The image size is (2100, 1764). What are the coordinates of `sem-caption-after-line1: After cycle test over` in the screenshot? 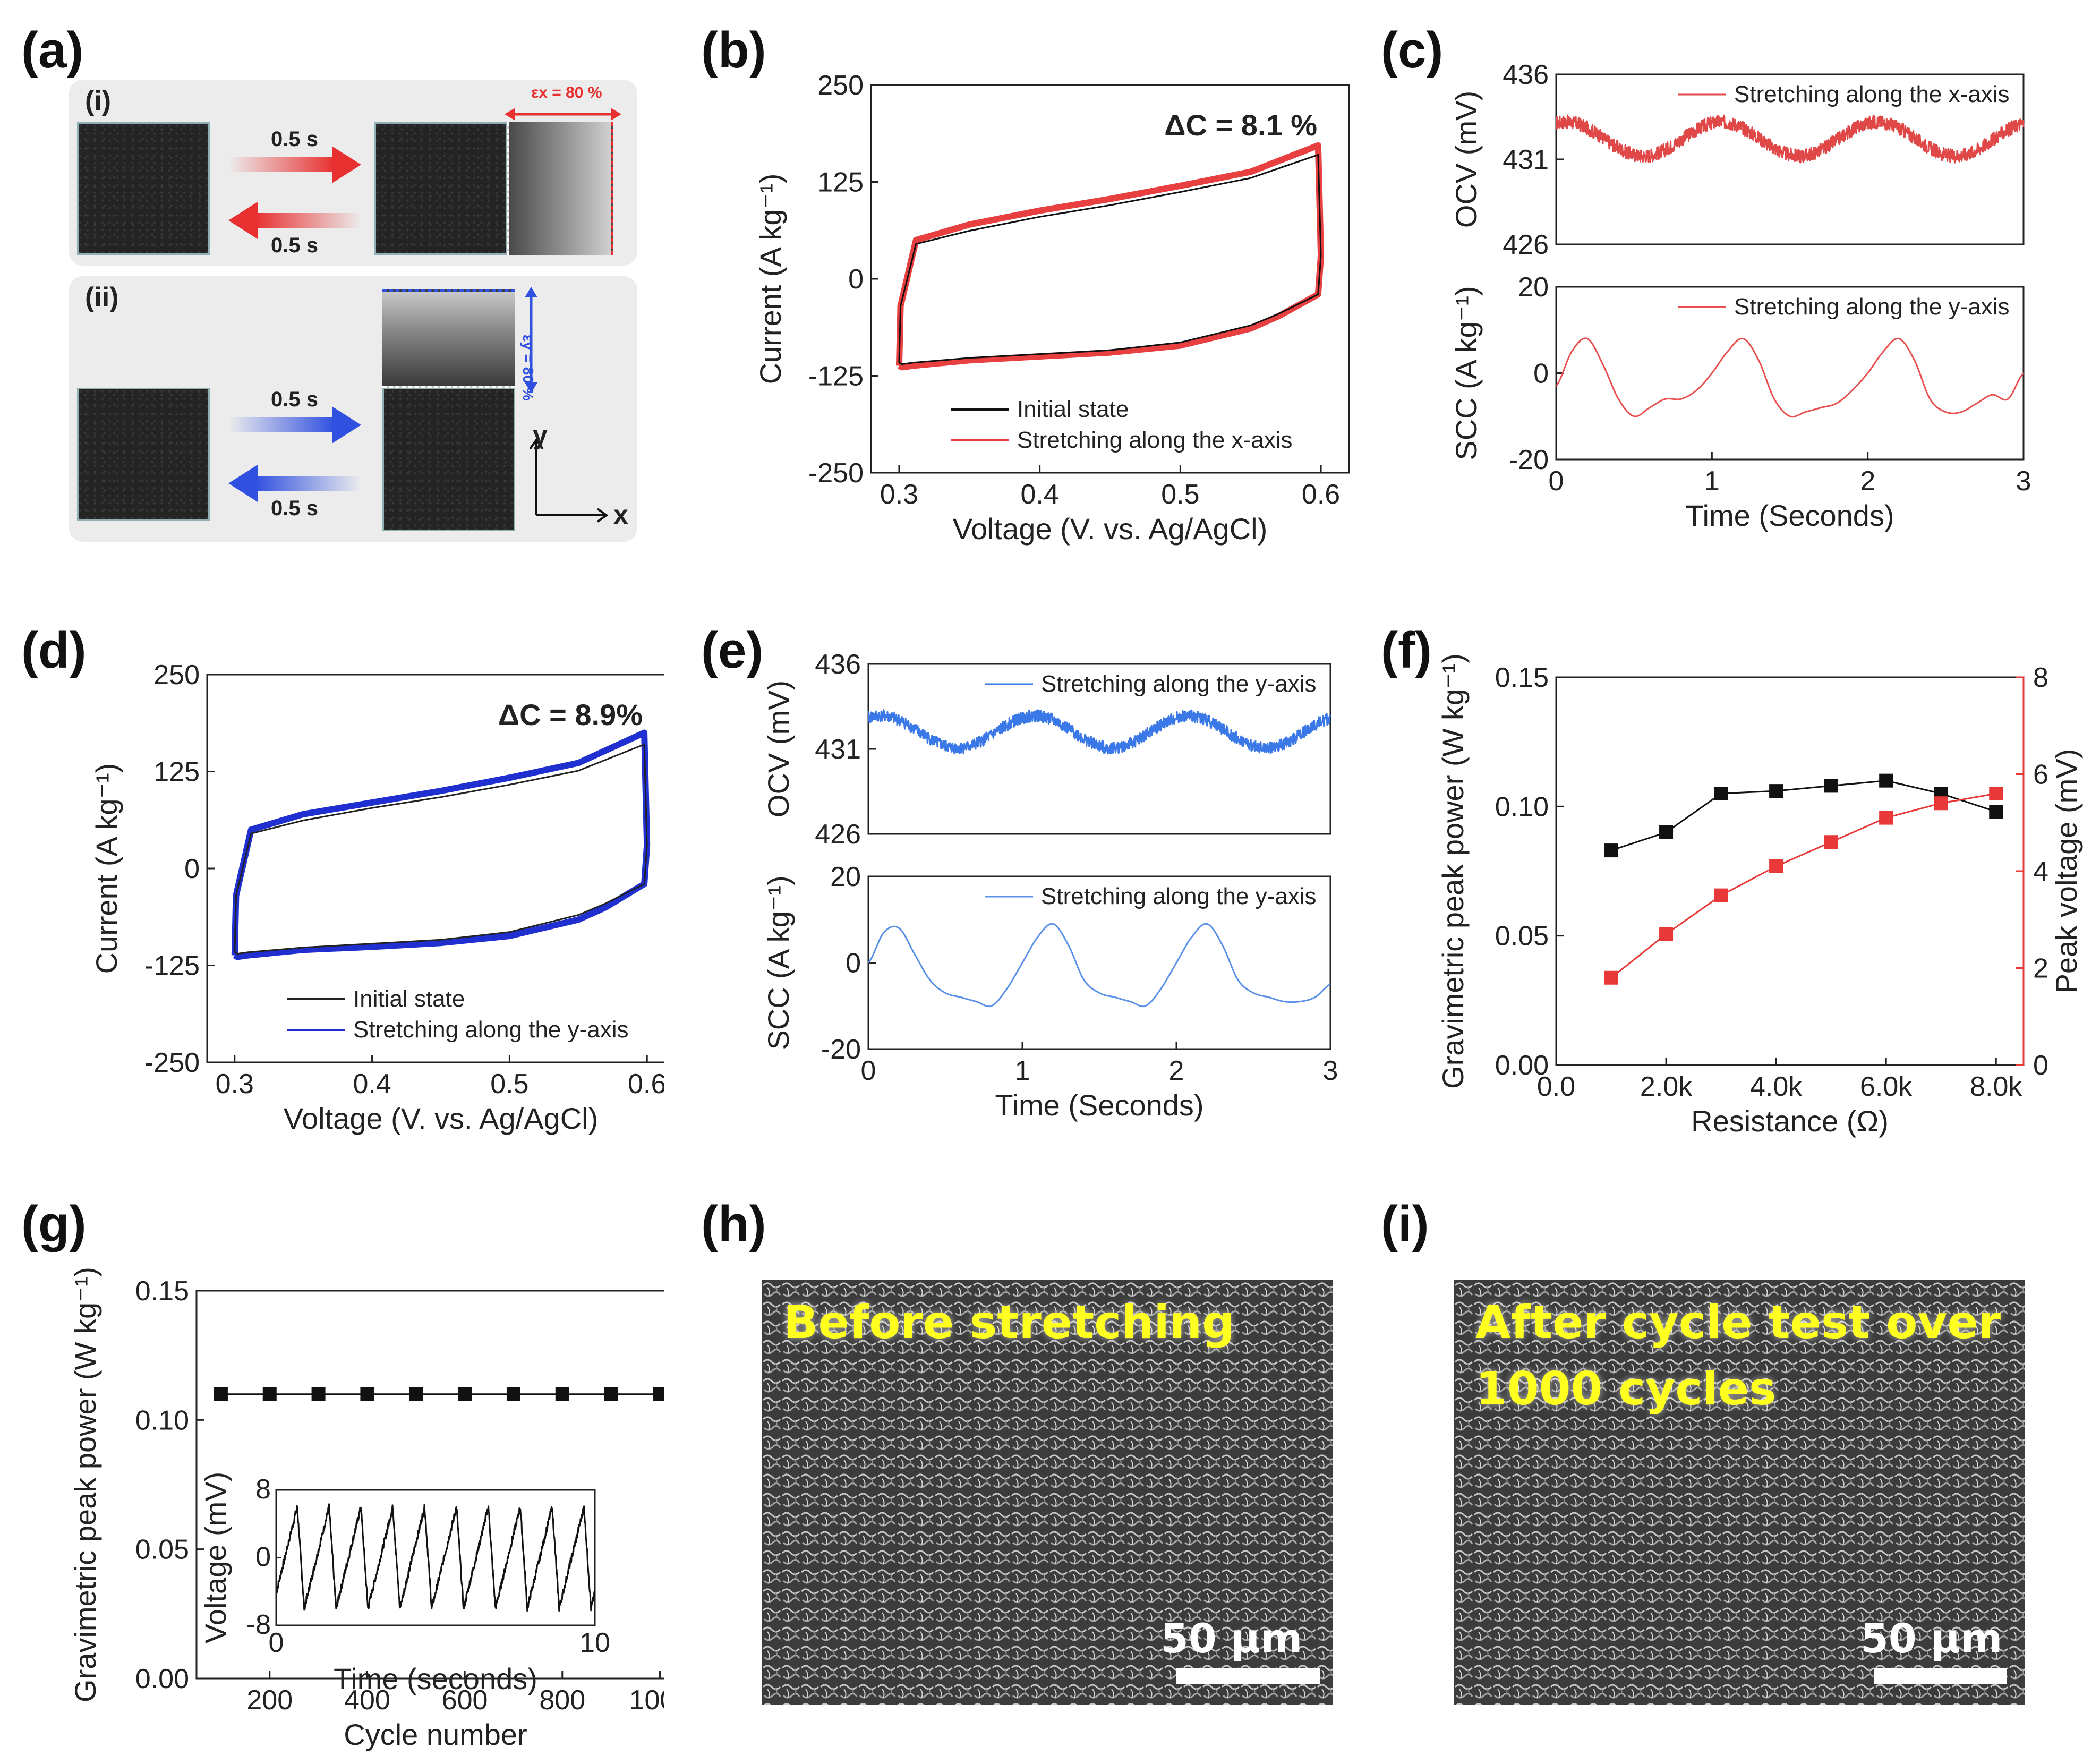 It's located at (1738, 1322).